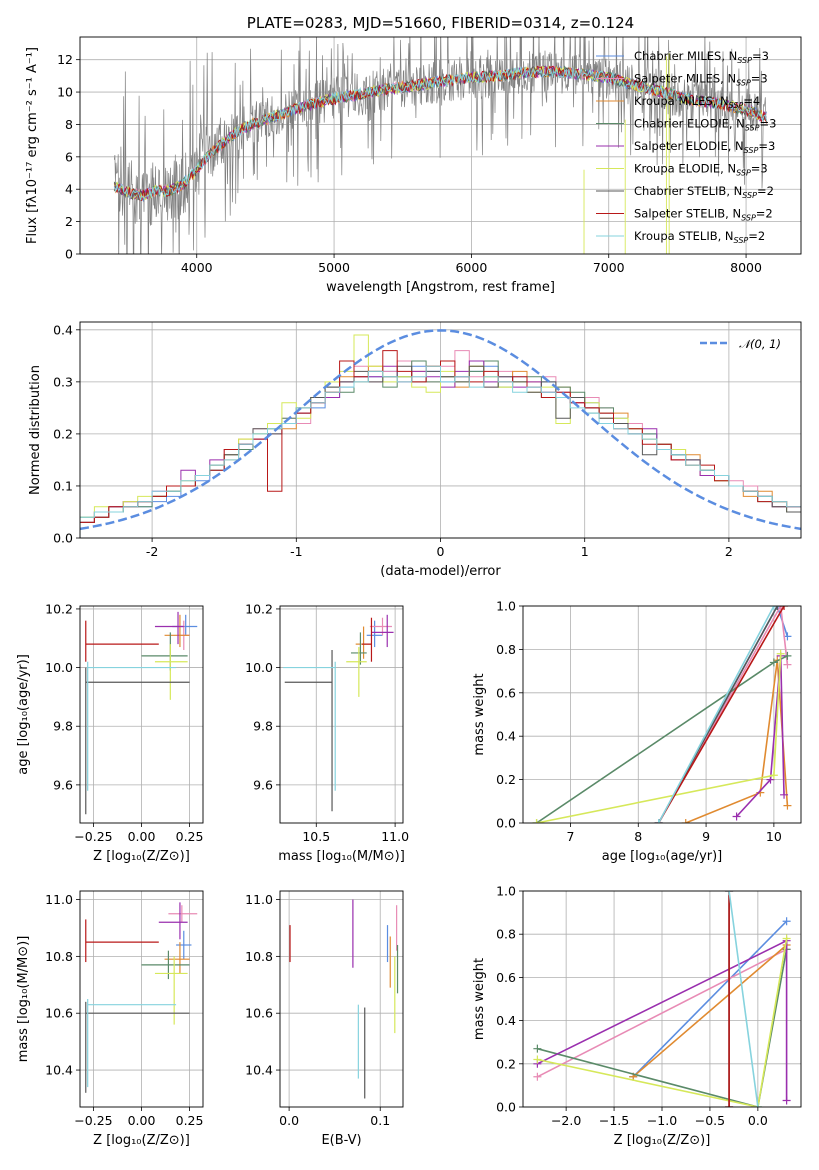 The width and height of the screenshot is (819, 1170). What do you see at coordinates (684, 236) in the screenshot?
I see `legend-label-name: Kroupa STELIB, N` at bounding box center [684, 236].